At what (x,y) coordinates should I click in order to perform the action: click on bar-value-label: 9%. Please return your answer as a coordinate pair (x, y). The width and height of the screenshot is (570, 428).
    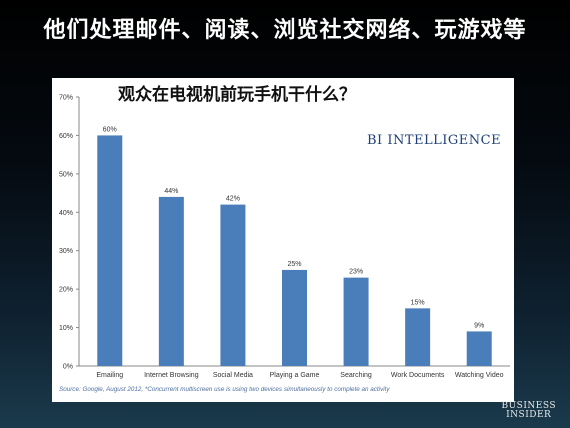
    Looking at the image, I should click on (479, 325).